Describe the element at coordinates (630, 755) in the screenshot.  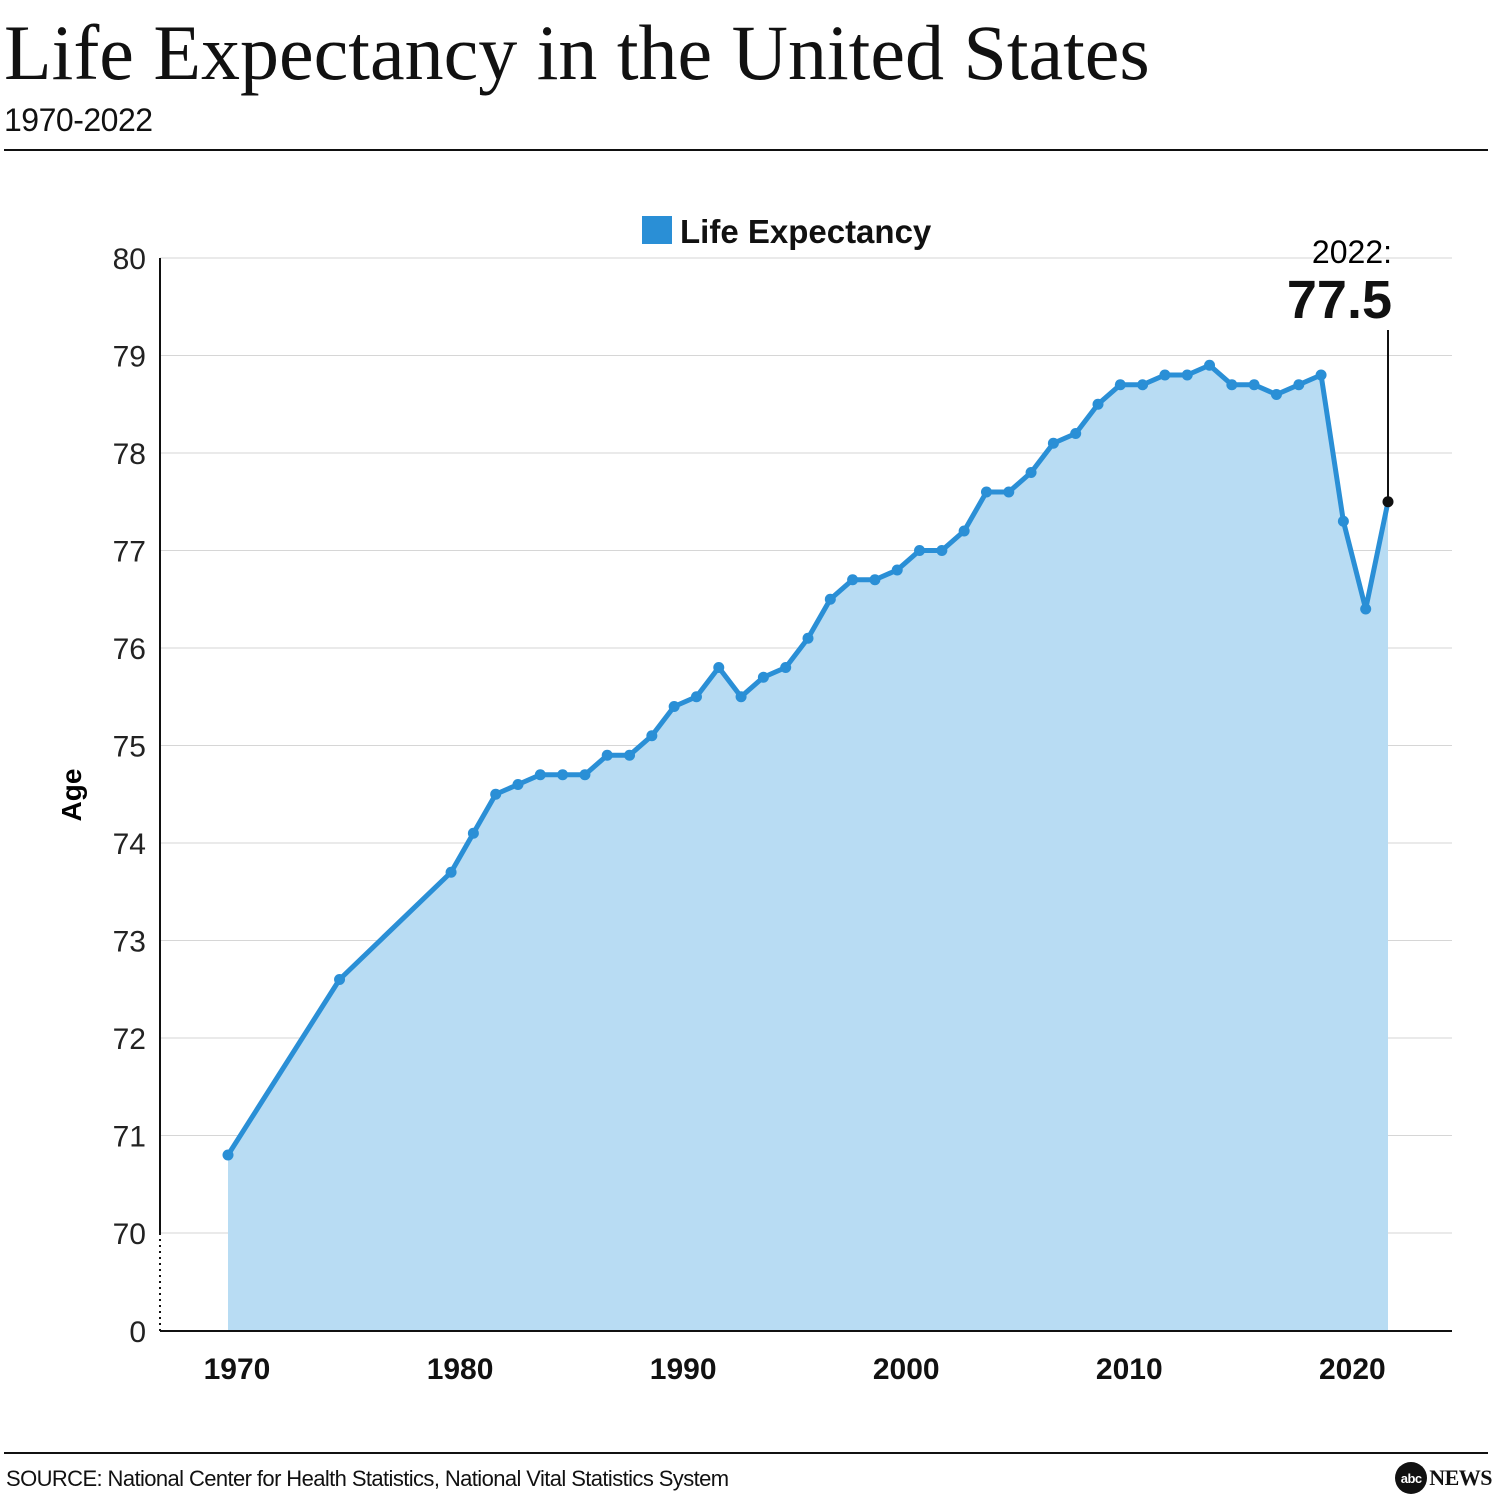
I see `data-point-1988` at that location.